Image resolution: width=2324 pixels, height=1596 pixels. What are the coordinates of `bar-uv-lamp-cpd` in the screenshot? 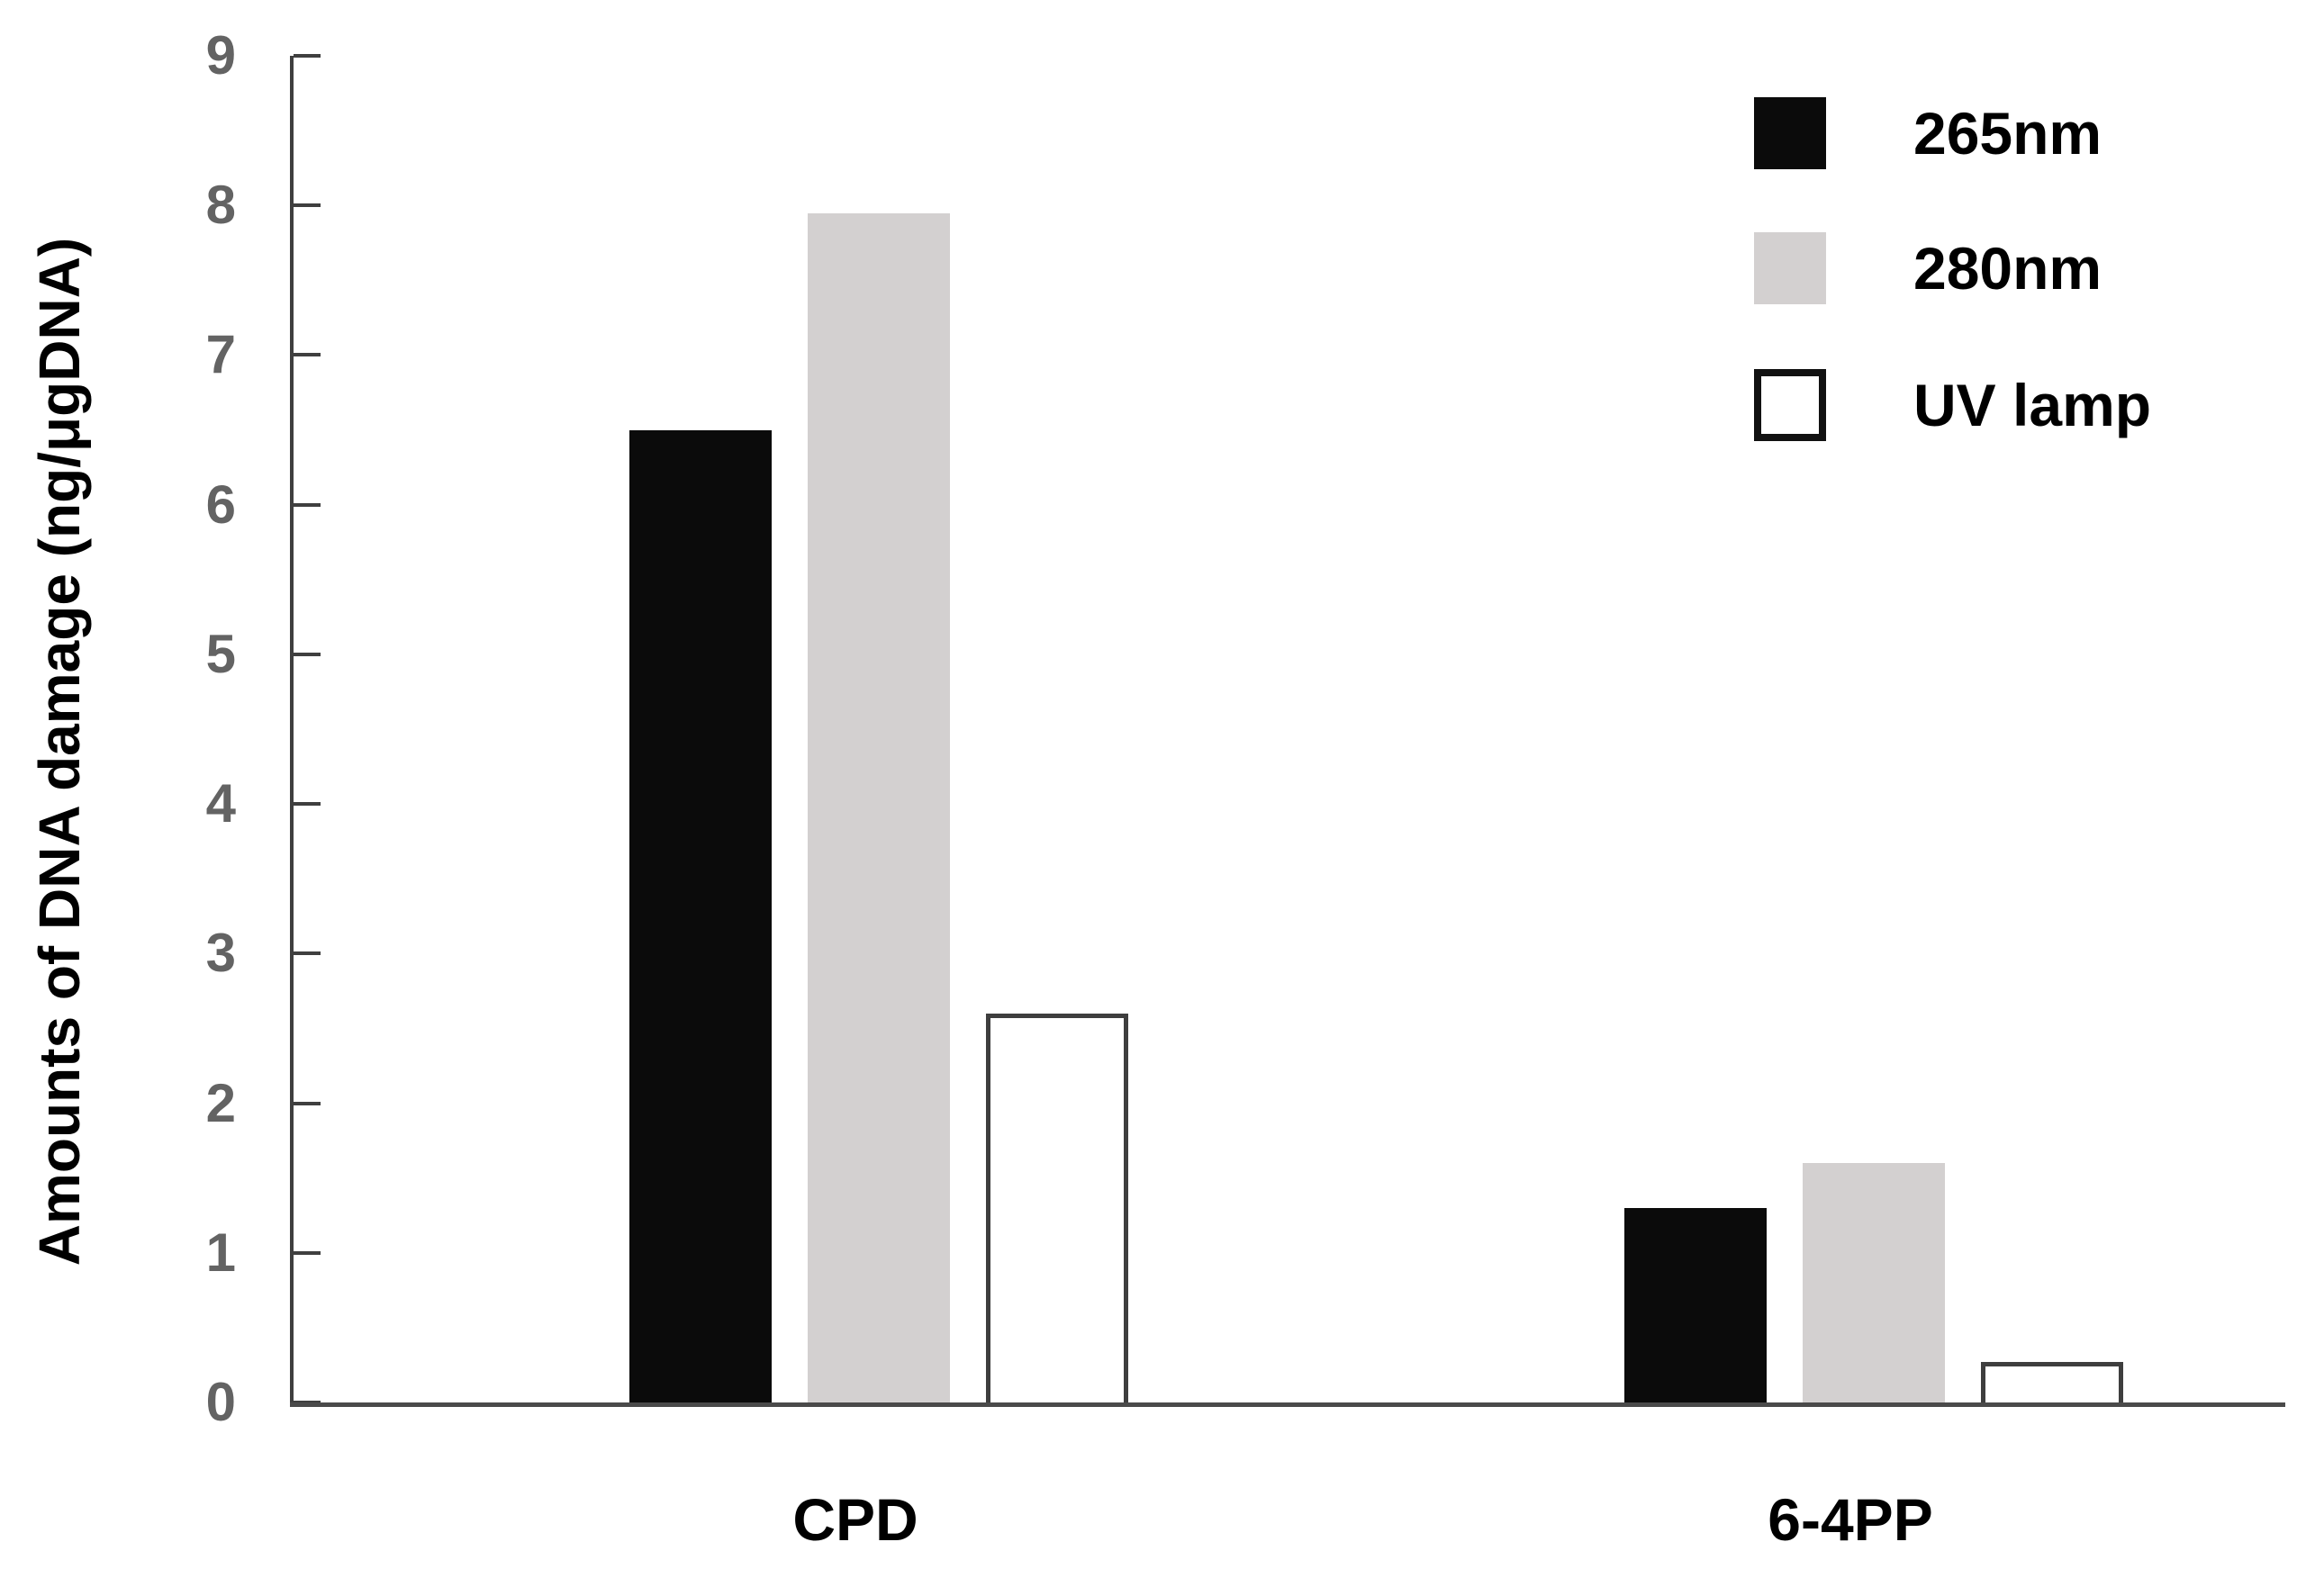 It's located at (1057, 1208).